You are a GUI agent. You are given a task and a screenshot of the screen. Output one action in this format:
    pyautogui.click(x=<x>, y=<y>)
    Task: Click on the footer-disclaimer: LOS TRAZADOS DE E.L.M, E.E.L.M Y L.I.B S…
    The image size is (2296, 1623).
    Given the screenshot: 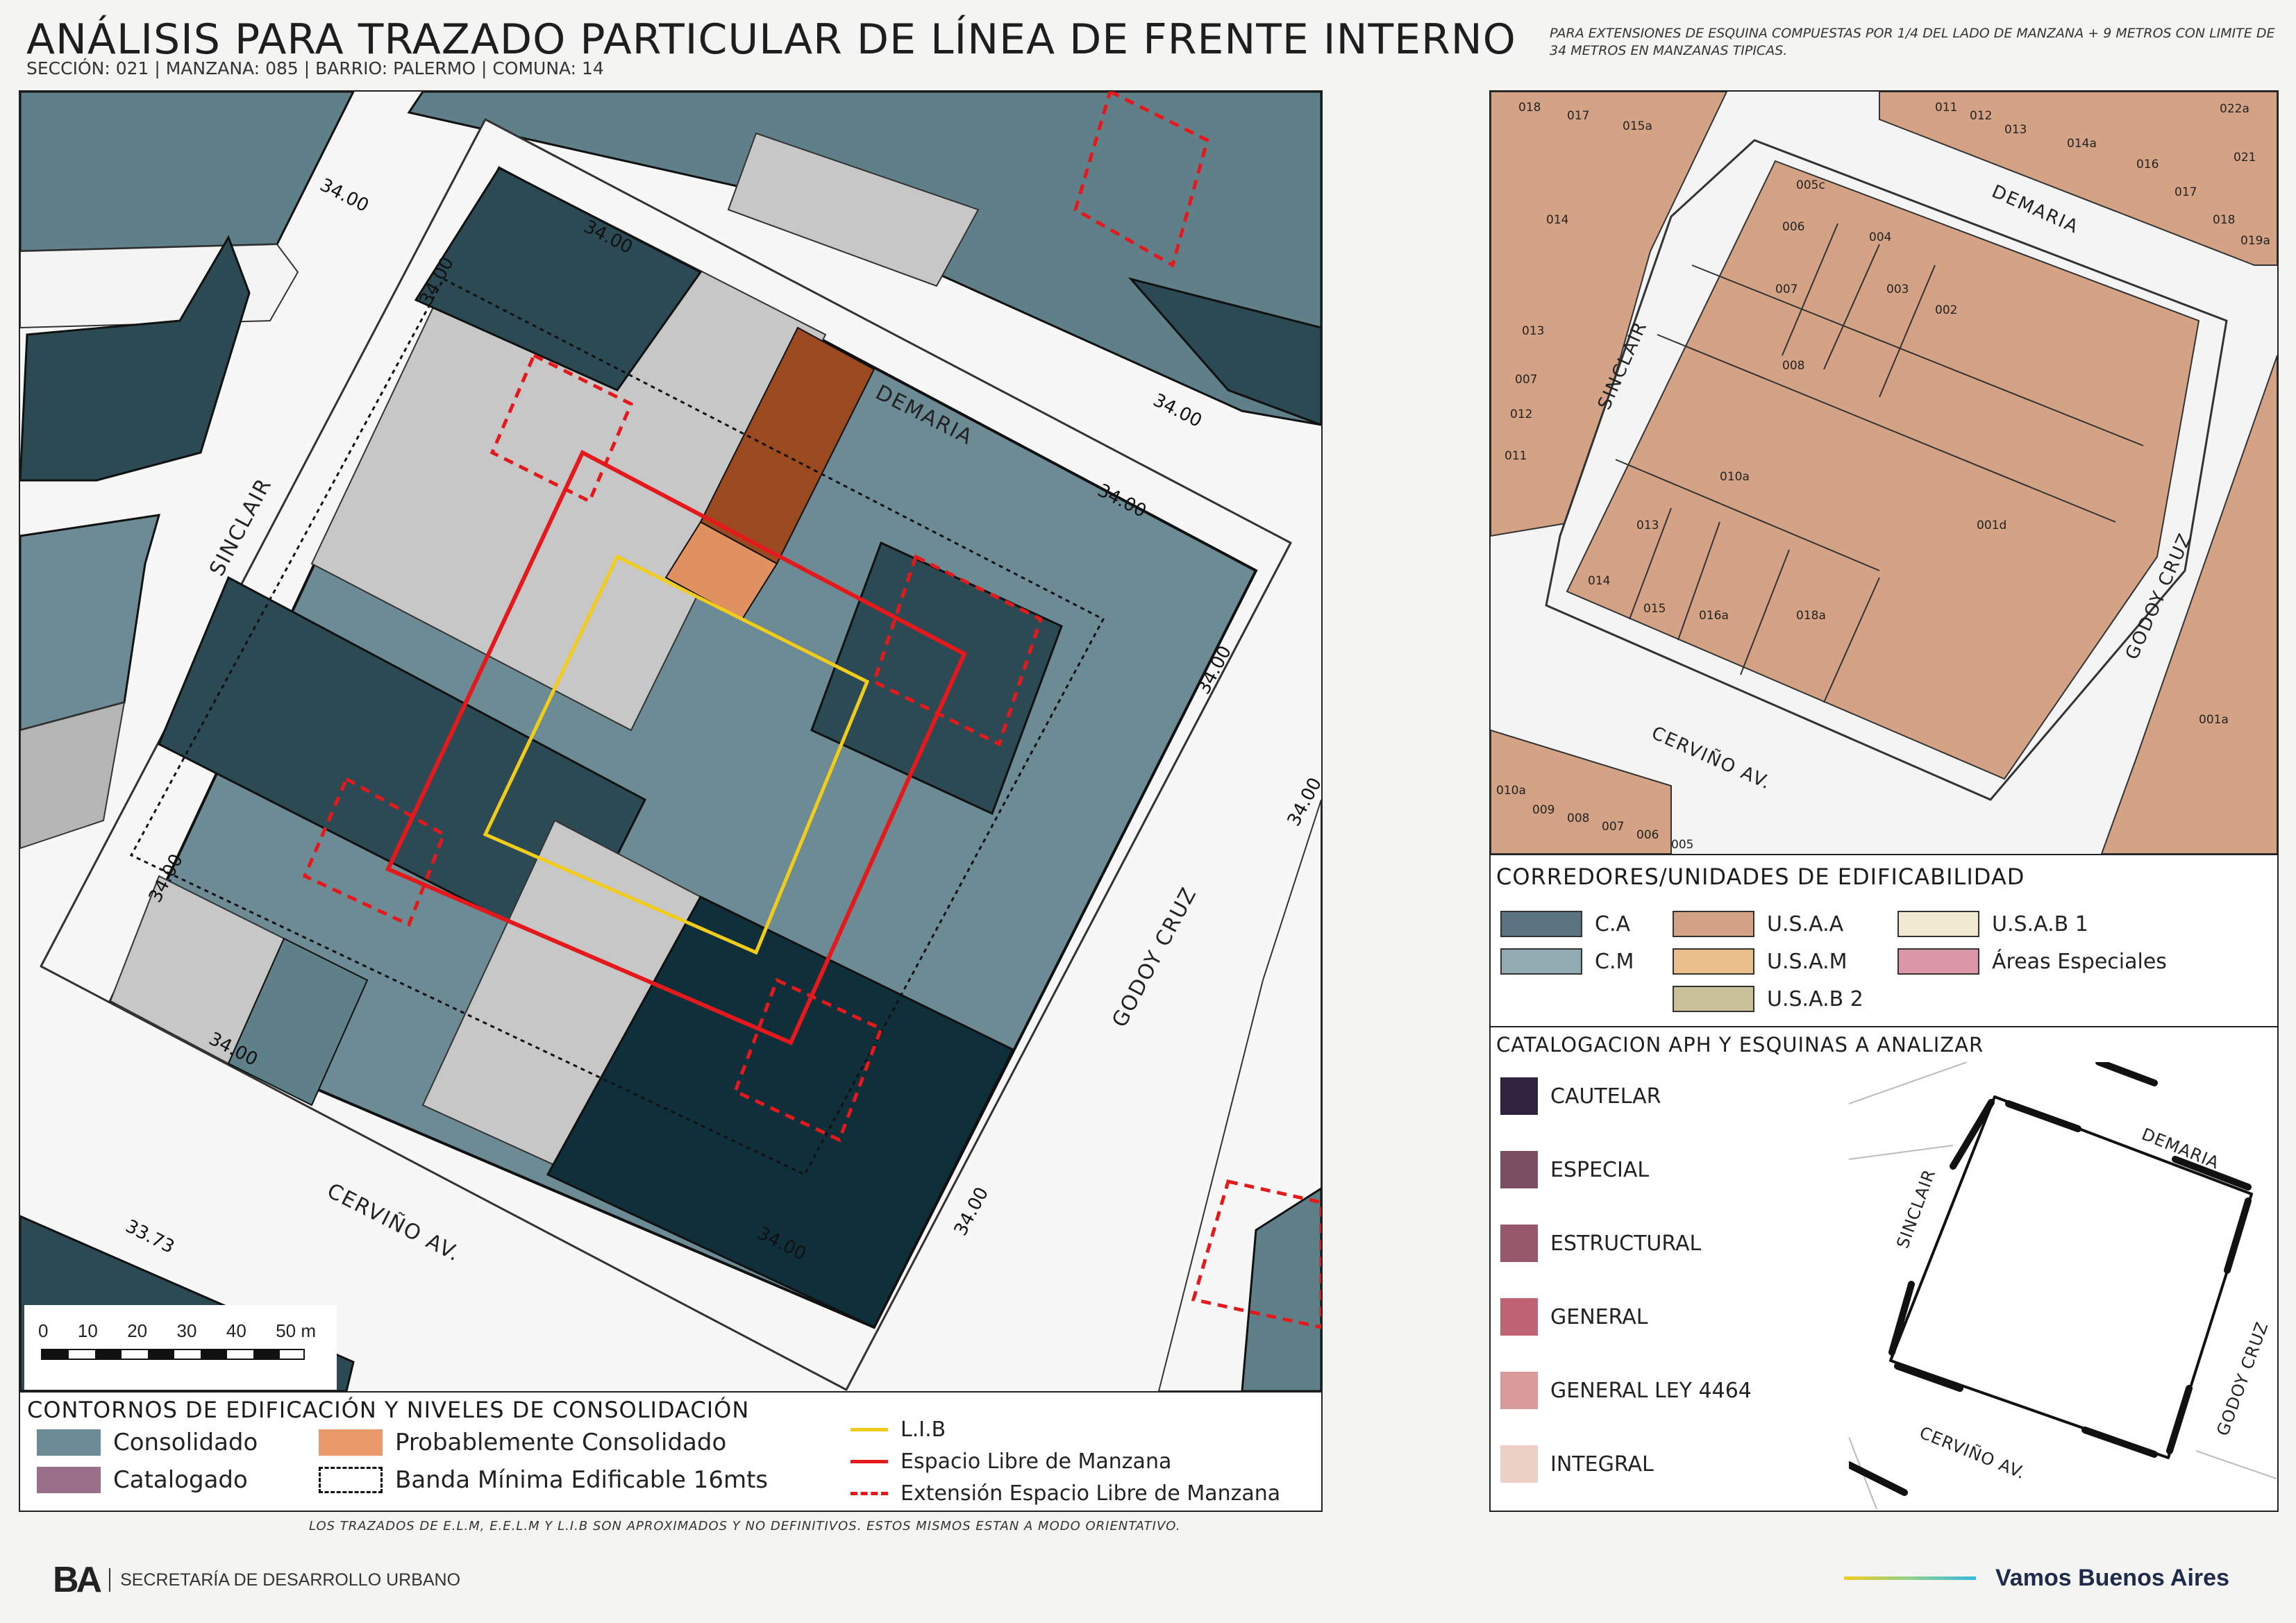 What is the action you would take?
    pyautogui.click(x=745, y=1526)
    